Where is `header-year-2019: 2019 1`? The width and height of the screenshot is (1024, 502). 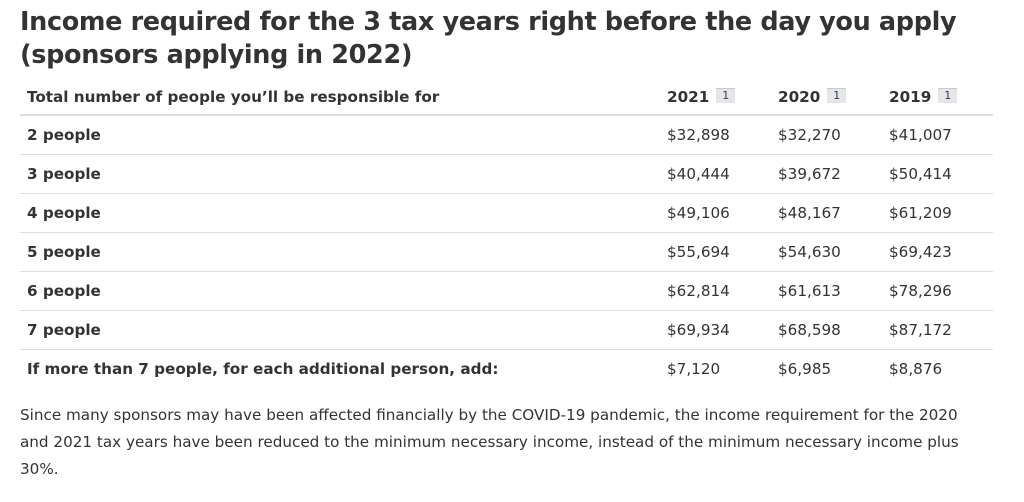 header-year-2019: 2019 1 is located at coordinates (937, 98).